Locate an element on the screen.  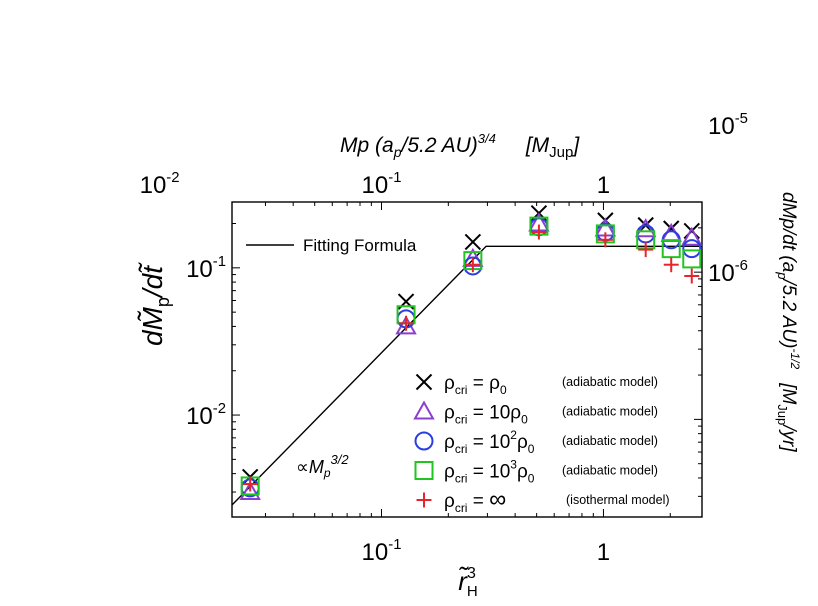
x-axis-title-base: r̃ is located at coordinates (463, 581).